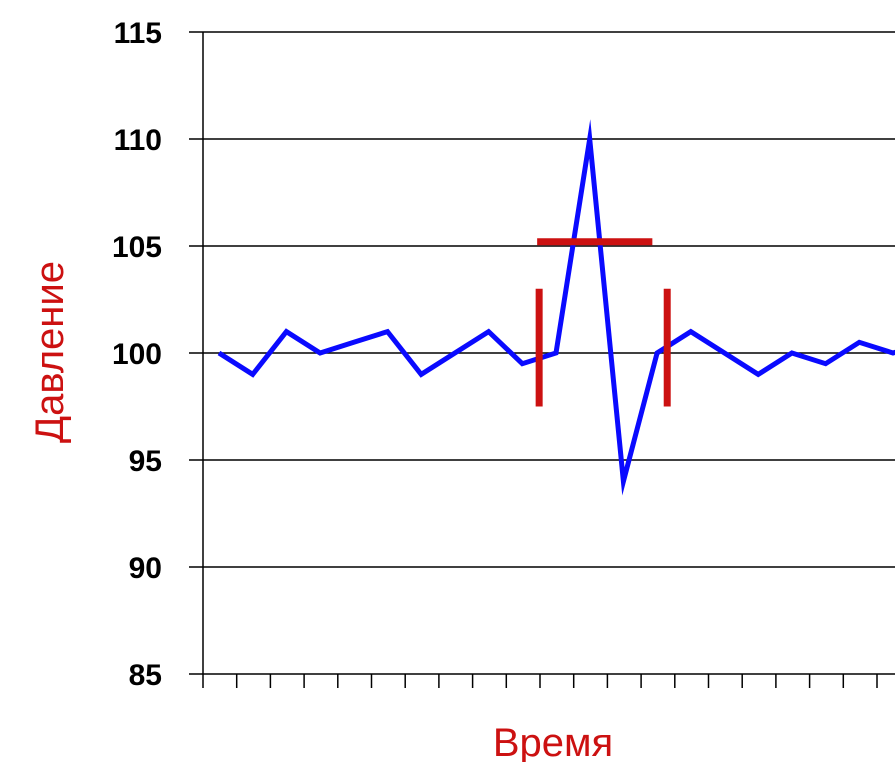  What do you see at coordinates (145, 568) in the screenshot?
I see `y-tick-label-90: 90` at bounding box center [145, 568].